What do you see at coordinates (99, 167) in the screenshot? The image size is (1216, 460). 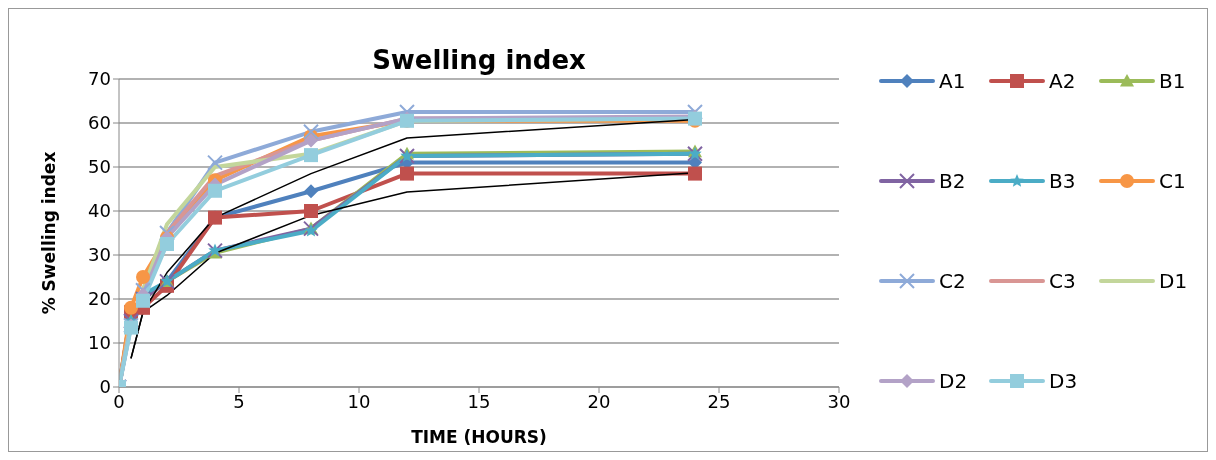 I see `y-tick-label: 50` at bounding box center [99, 167].